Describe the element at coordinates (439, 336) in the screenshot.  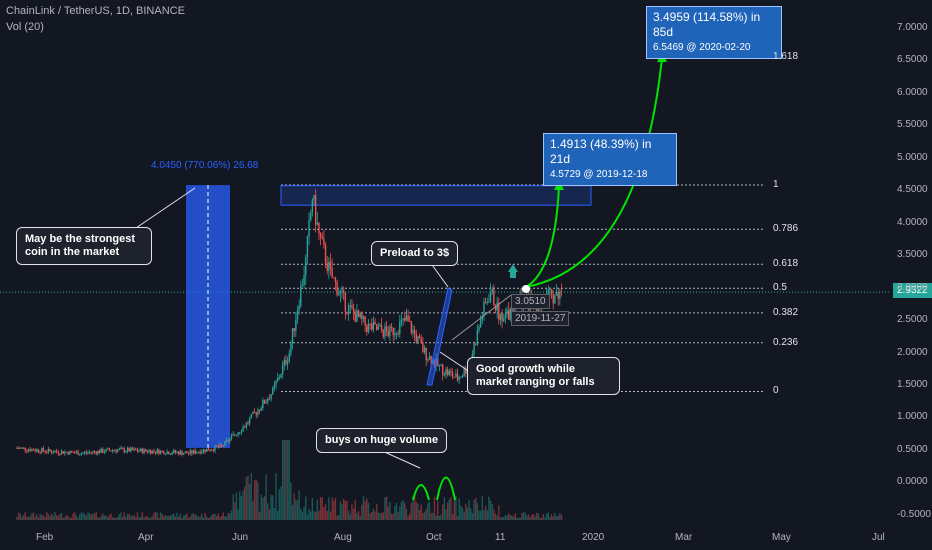
I see `growth-wedge` at that location.